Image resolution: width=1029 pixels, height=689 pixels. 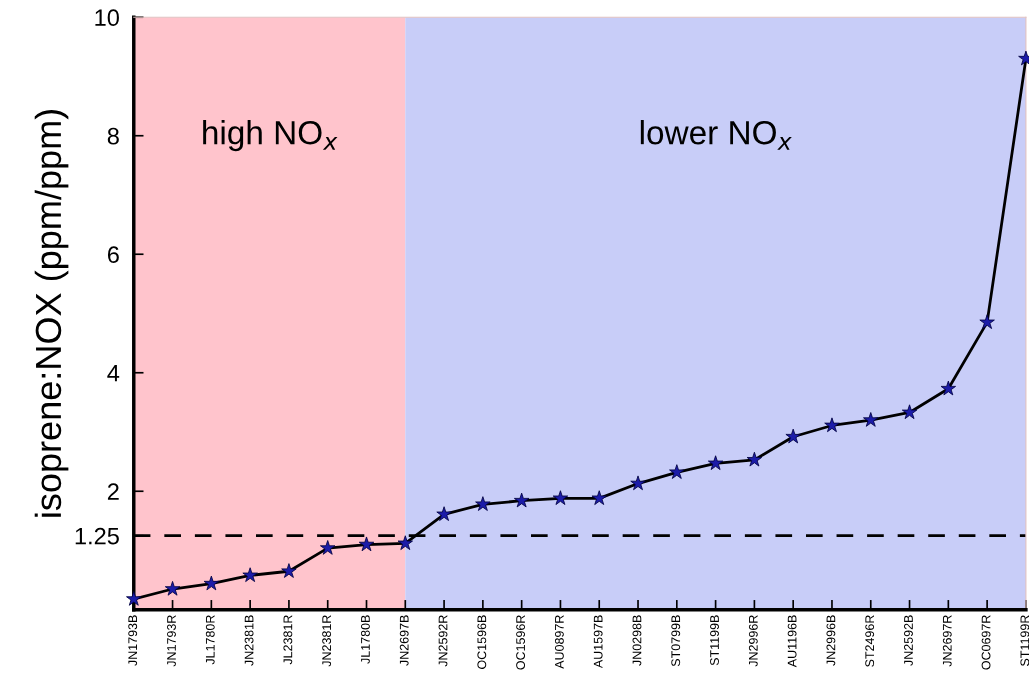 I want to click on x-tick-label: JN0298B, so click(x=637, y=640).